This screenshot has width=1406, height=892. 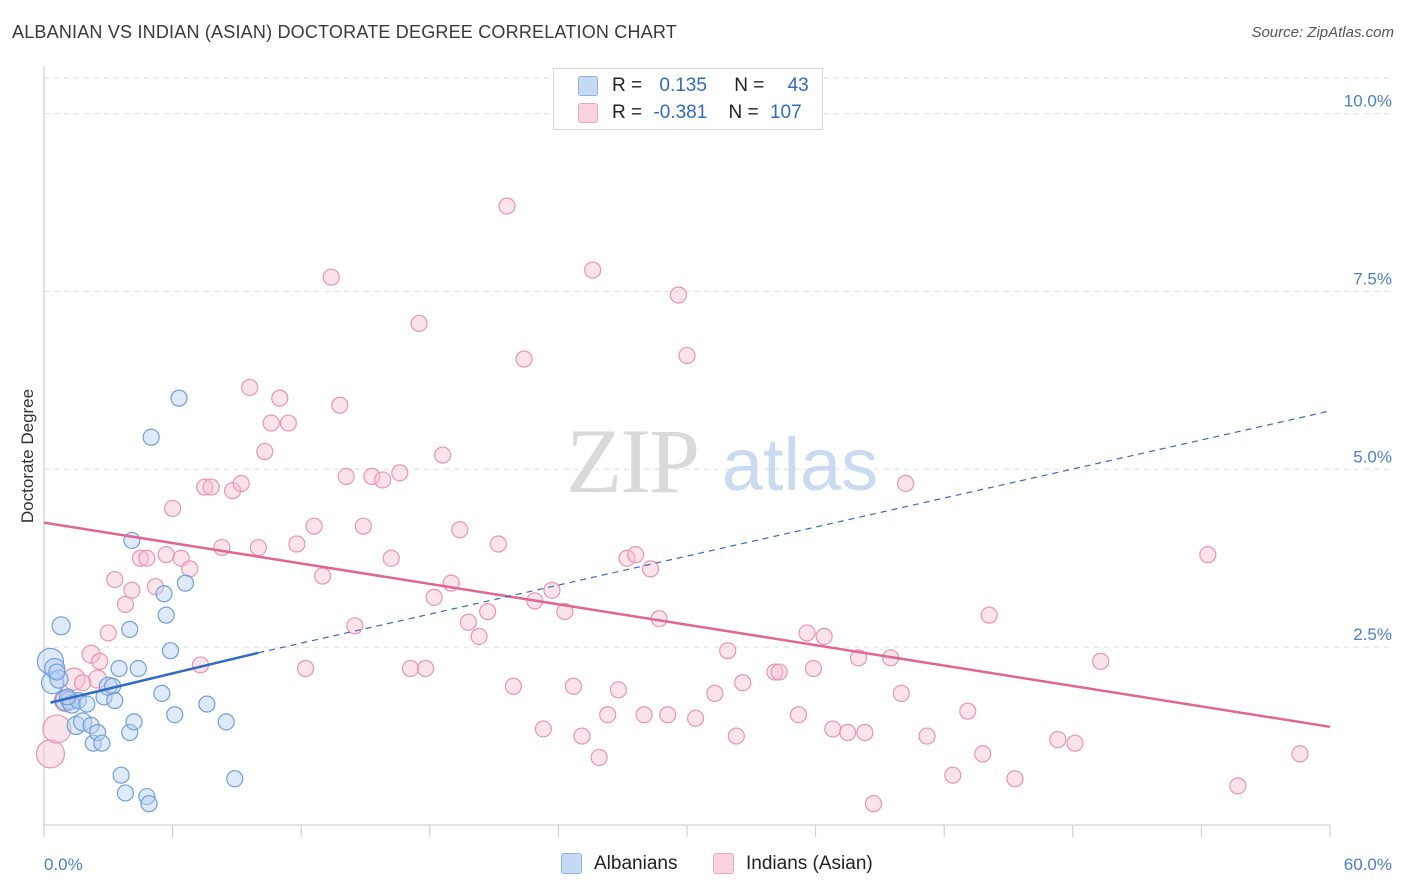 What do you see at coordinates (571, 863) in the screenshot?
I see `bottom-legend-swatch-albanians` at bounding box center [571, 863].